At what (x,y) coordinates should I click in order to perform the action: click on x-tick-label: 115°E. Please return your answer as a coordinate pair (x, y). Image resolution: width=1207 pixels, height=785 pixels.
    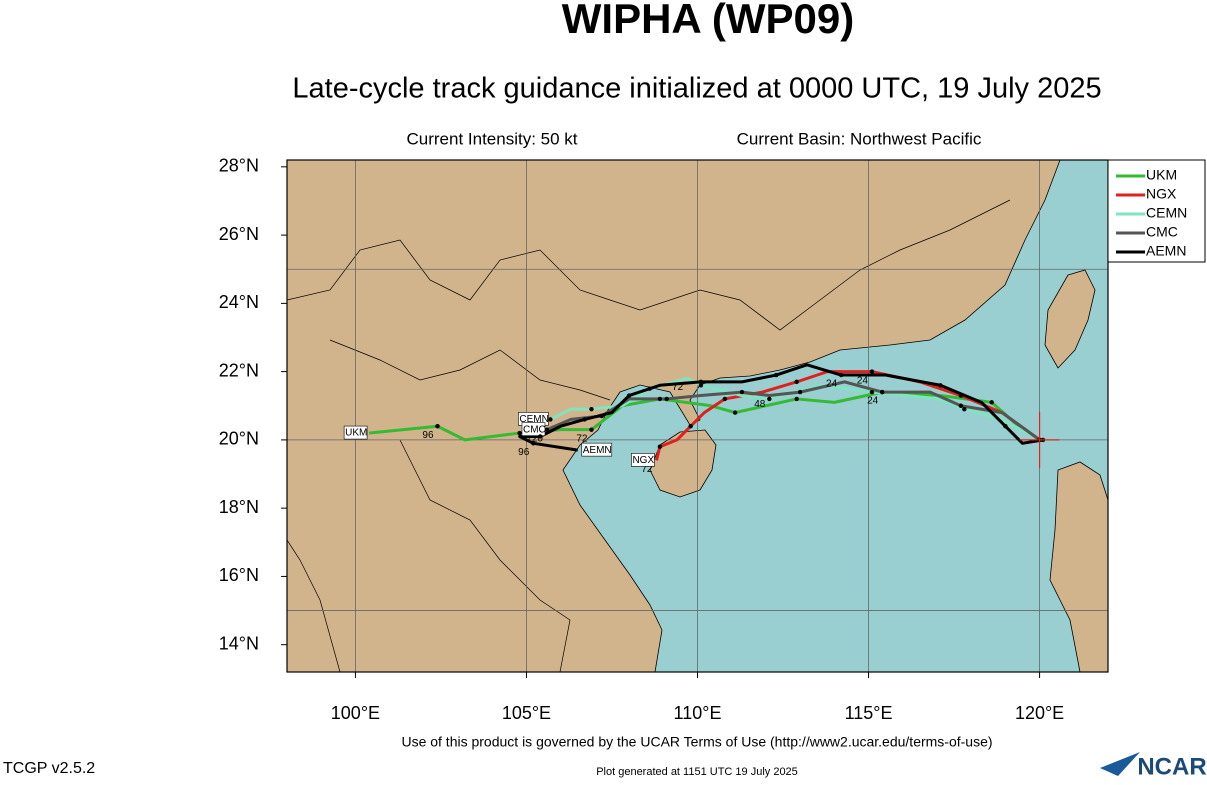
    Looking at the image, I should click on (869, 713).